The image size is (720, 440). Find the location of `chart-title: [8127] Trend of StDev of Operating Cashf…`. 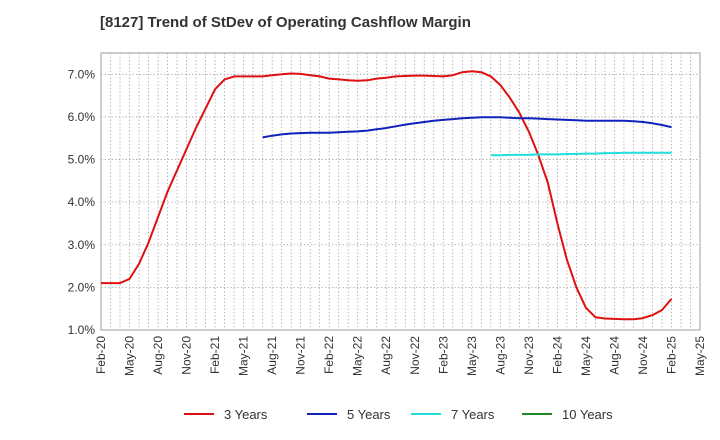

chart-title: [8127] Trend of StDev of Operating Cashf… is located at coordinates (285, 22).